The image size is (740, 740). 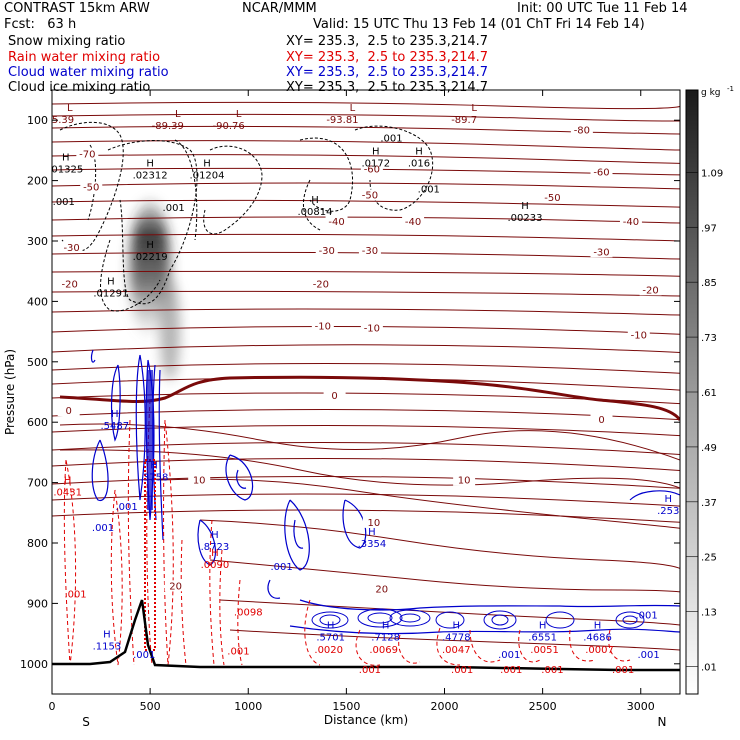 I want to click on y-tick-label: 800, so click(x=37, y=543).